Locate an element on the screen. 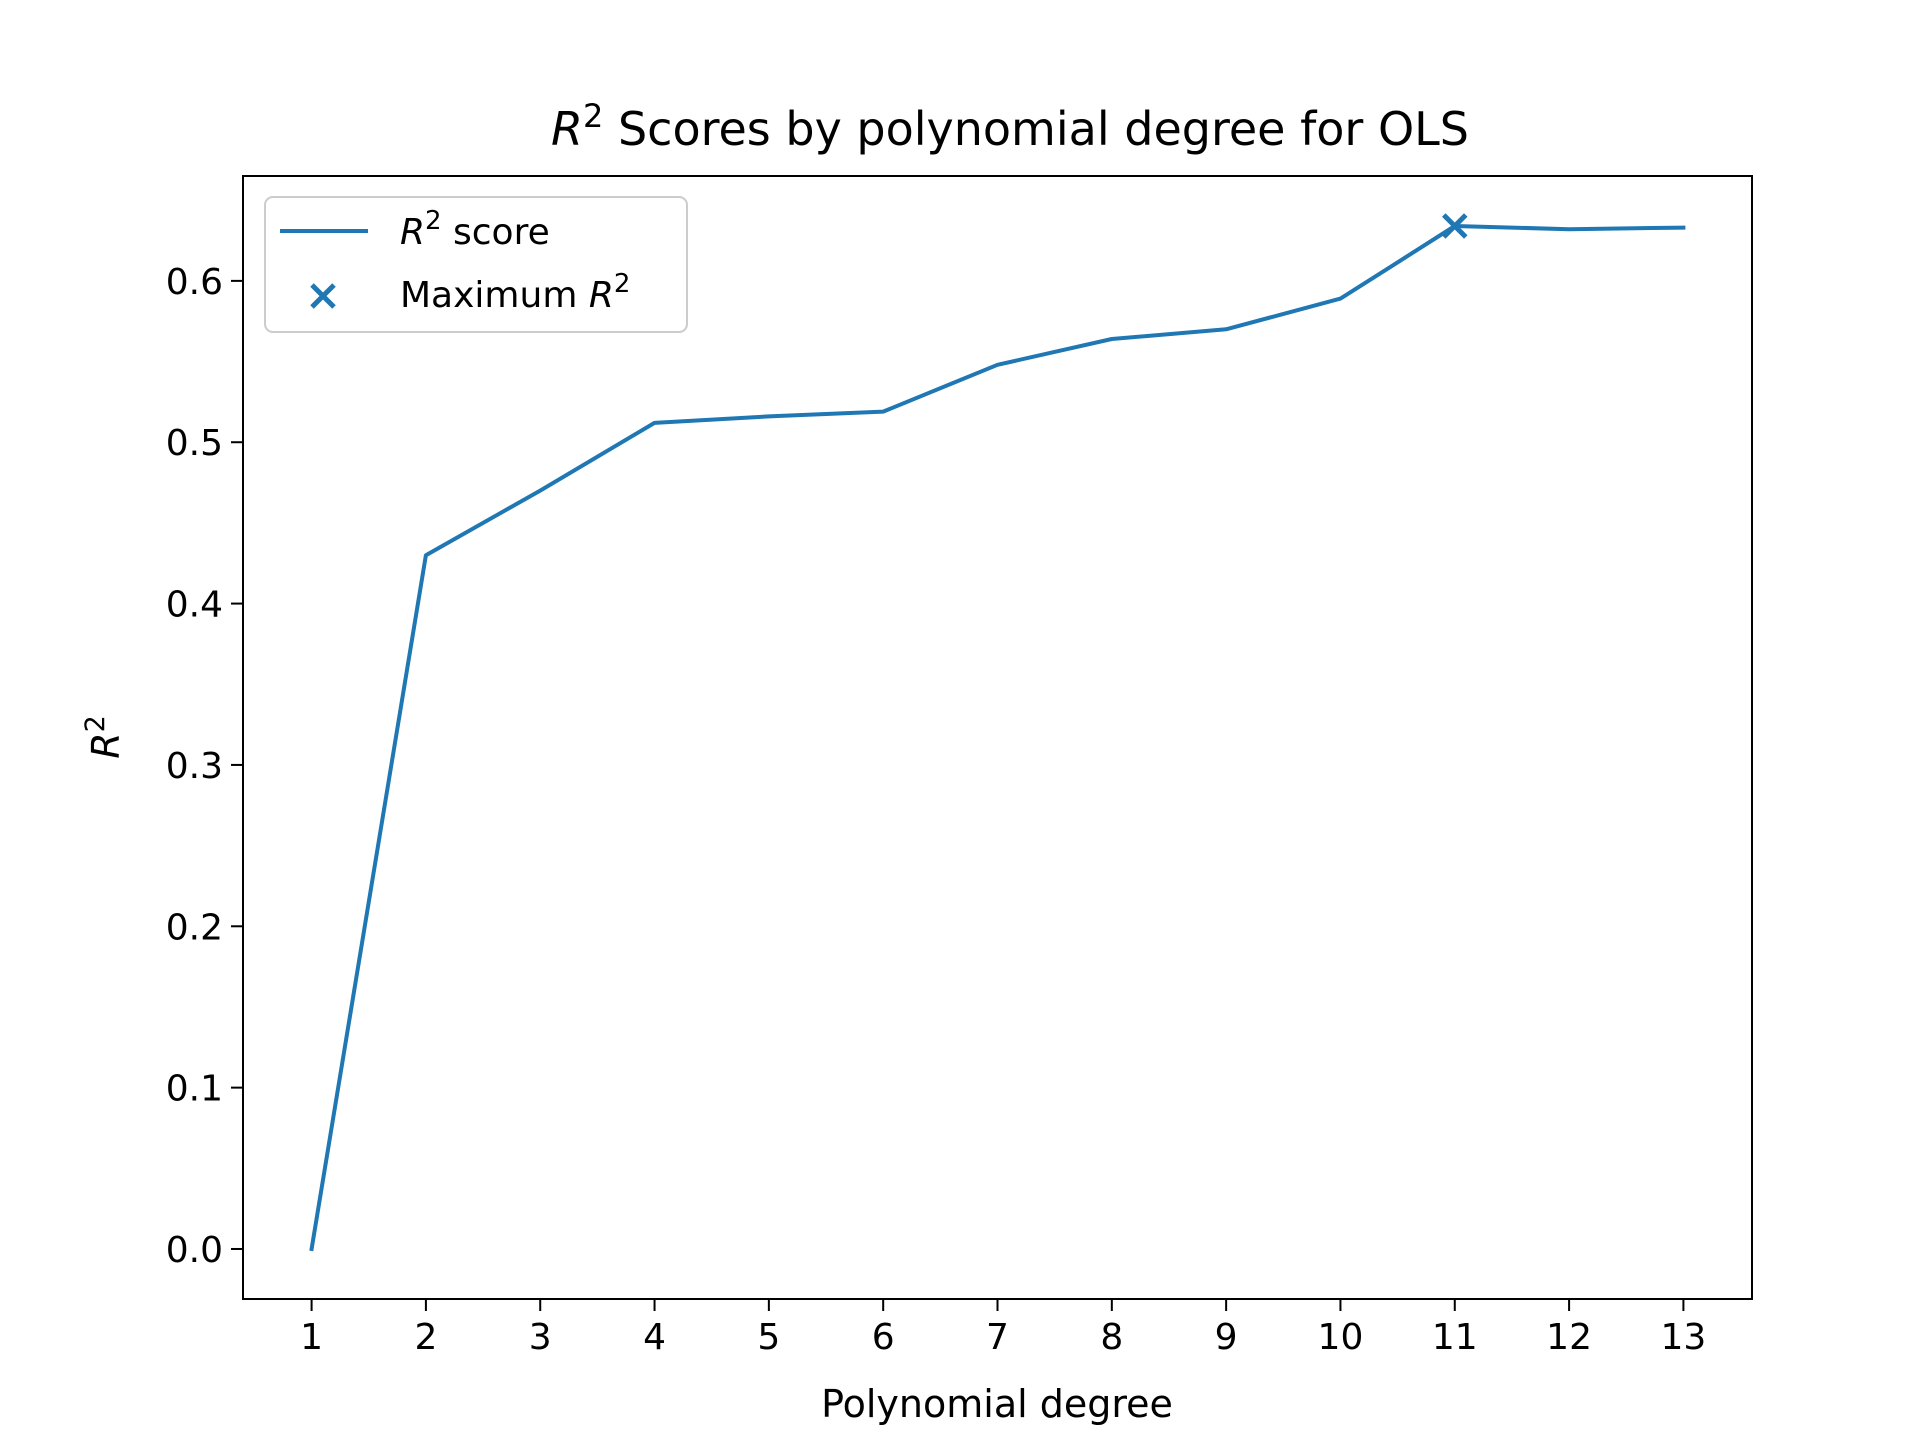 This screenshot has height=1440, width=1920. x-tick-label: 9 is located at coordinates (1226, 1337).